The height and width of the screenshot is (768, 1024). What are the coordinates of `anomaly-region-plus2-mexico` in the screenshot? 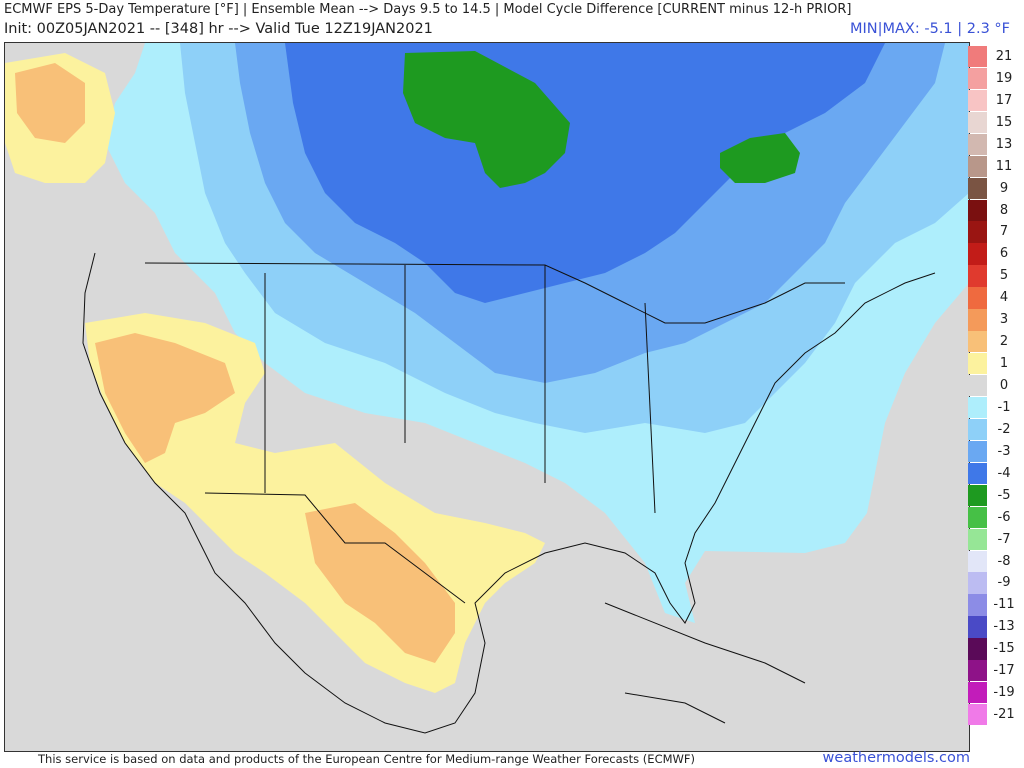 It's located at (380, 583).